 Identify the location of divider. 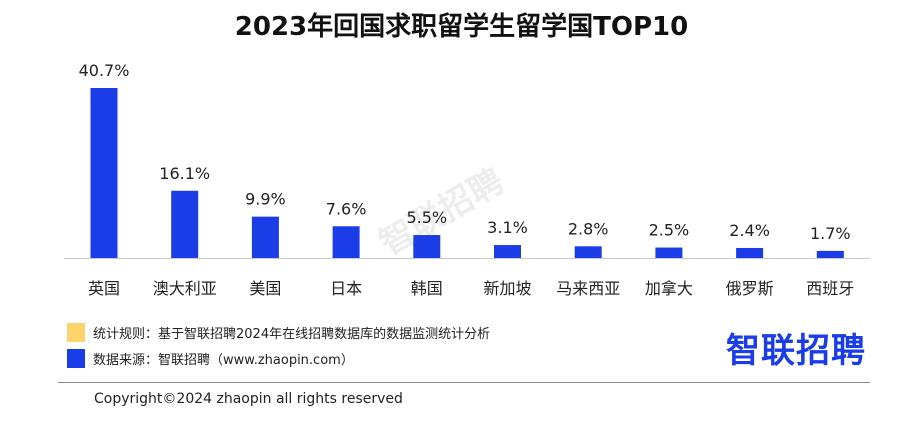
(464, 382).